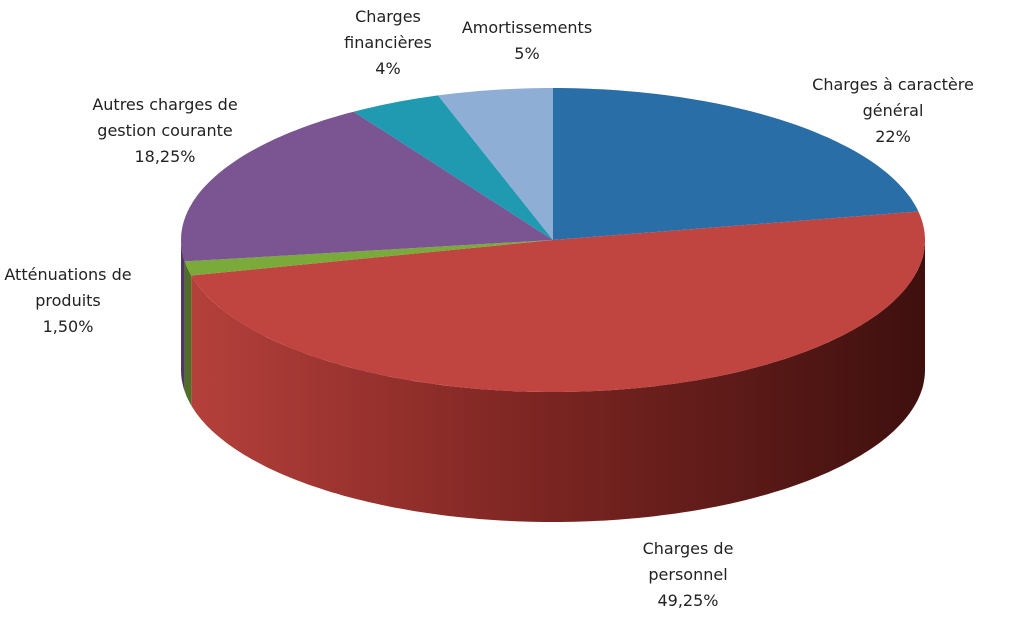 This screenshot has width=1021, height=620. I want to click on category-label: Atténuations de produits, so click(68, 287).